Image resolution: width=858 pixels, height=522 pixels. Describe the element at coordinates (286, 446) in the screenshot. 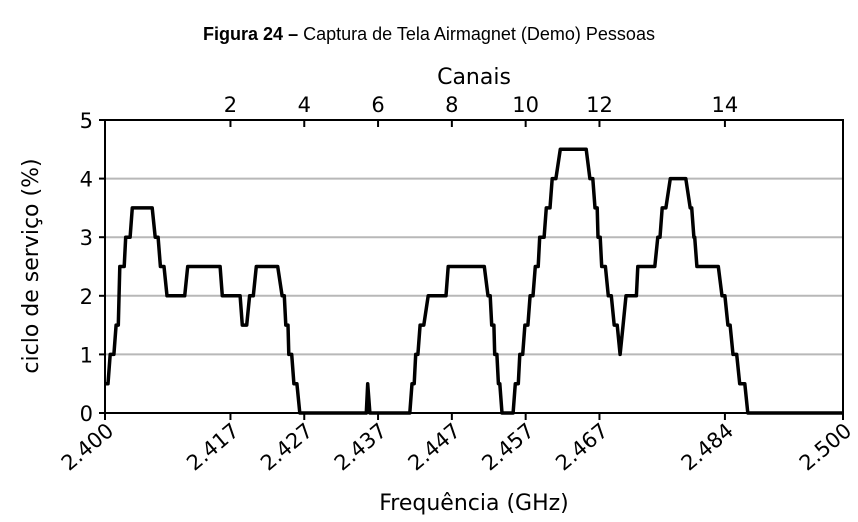

I see `x-tick-label: 2.427` at that location.